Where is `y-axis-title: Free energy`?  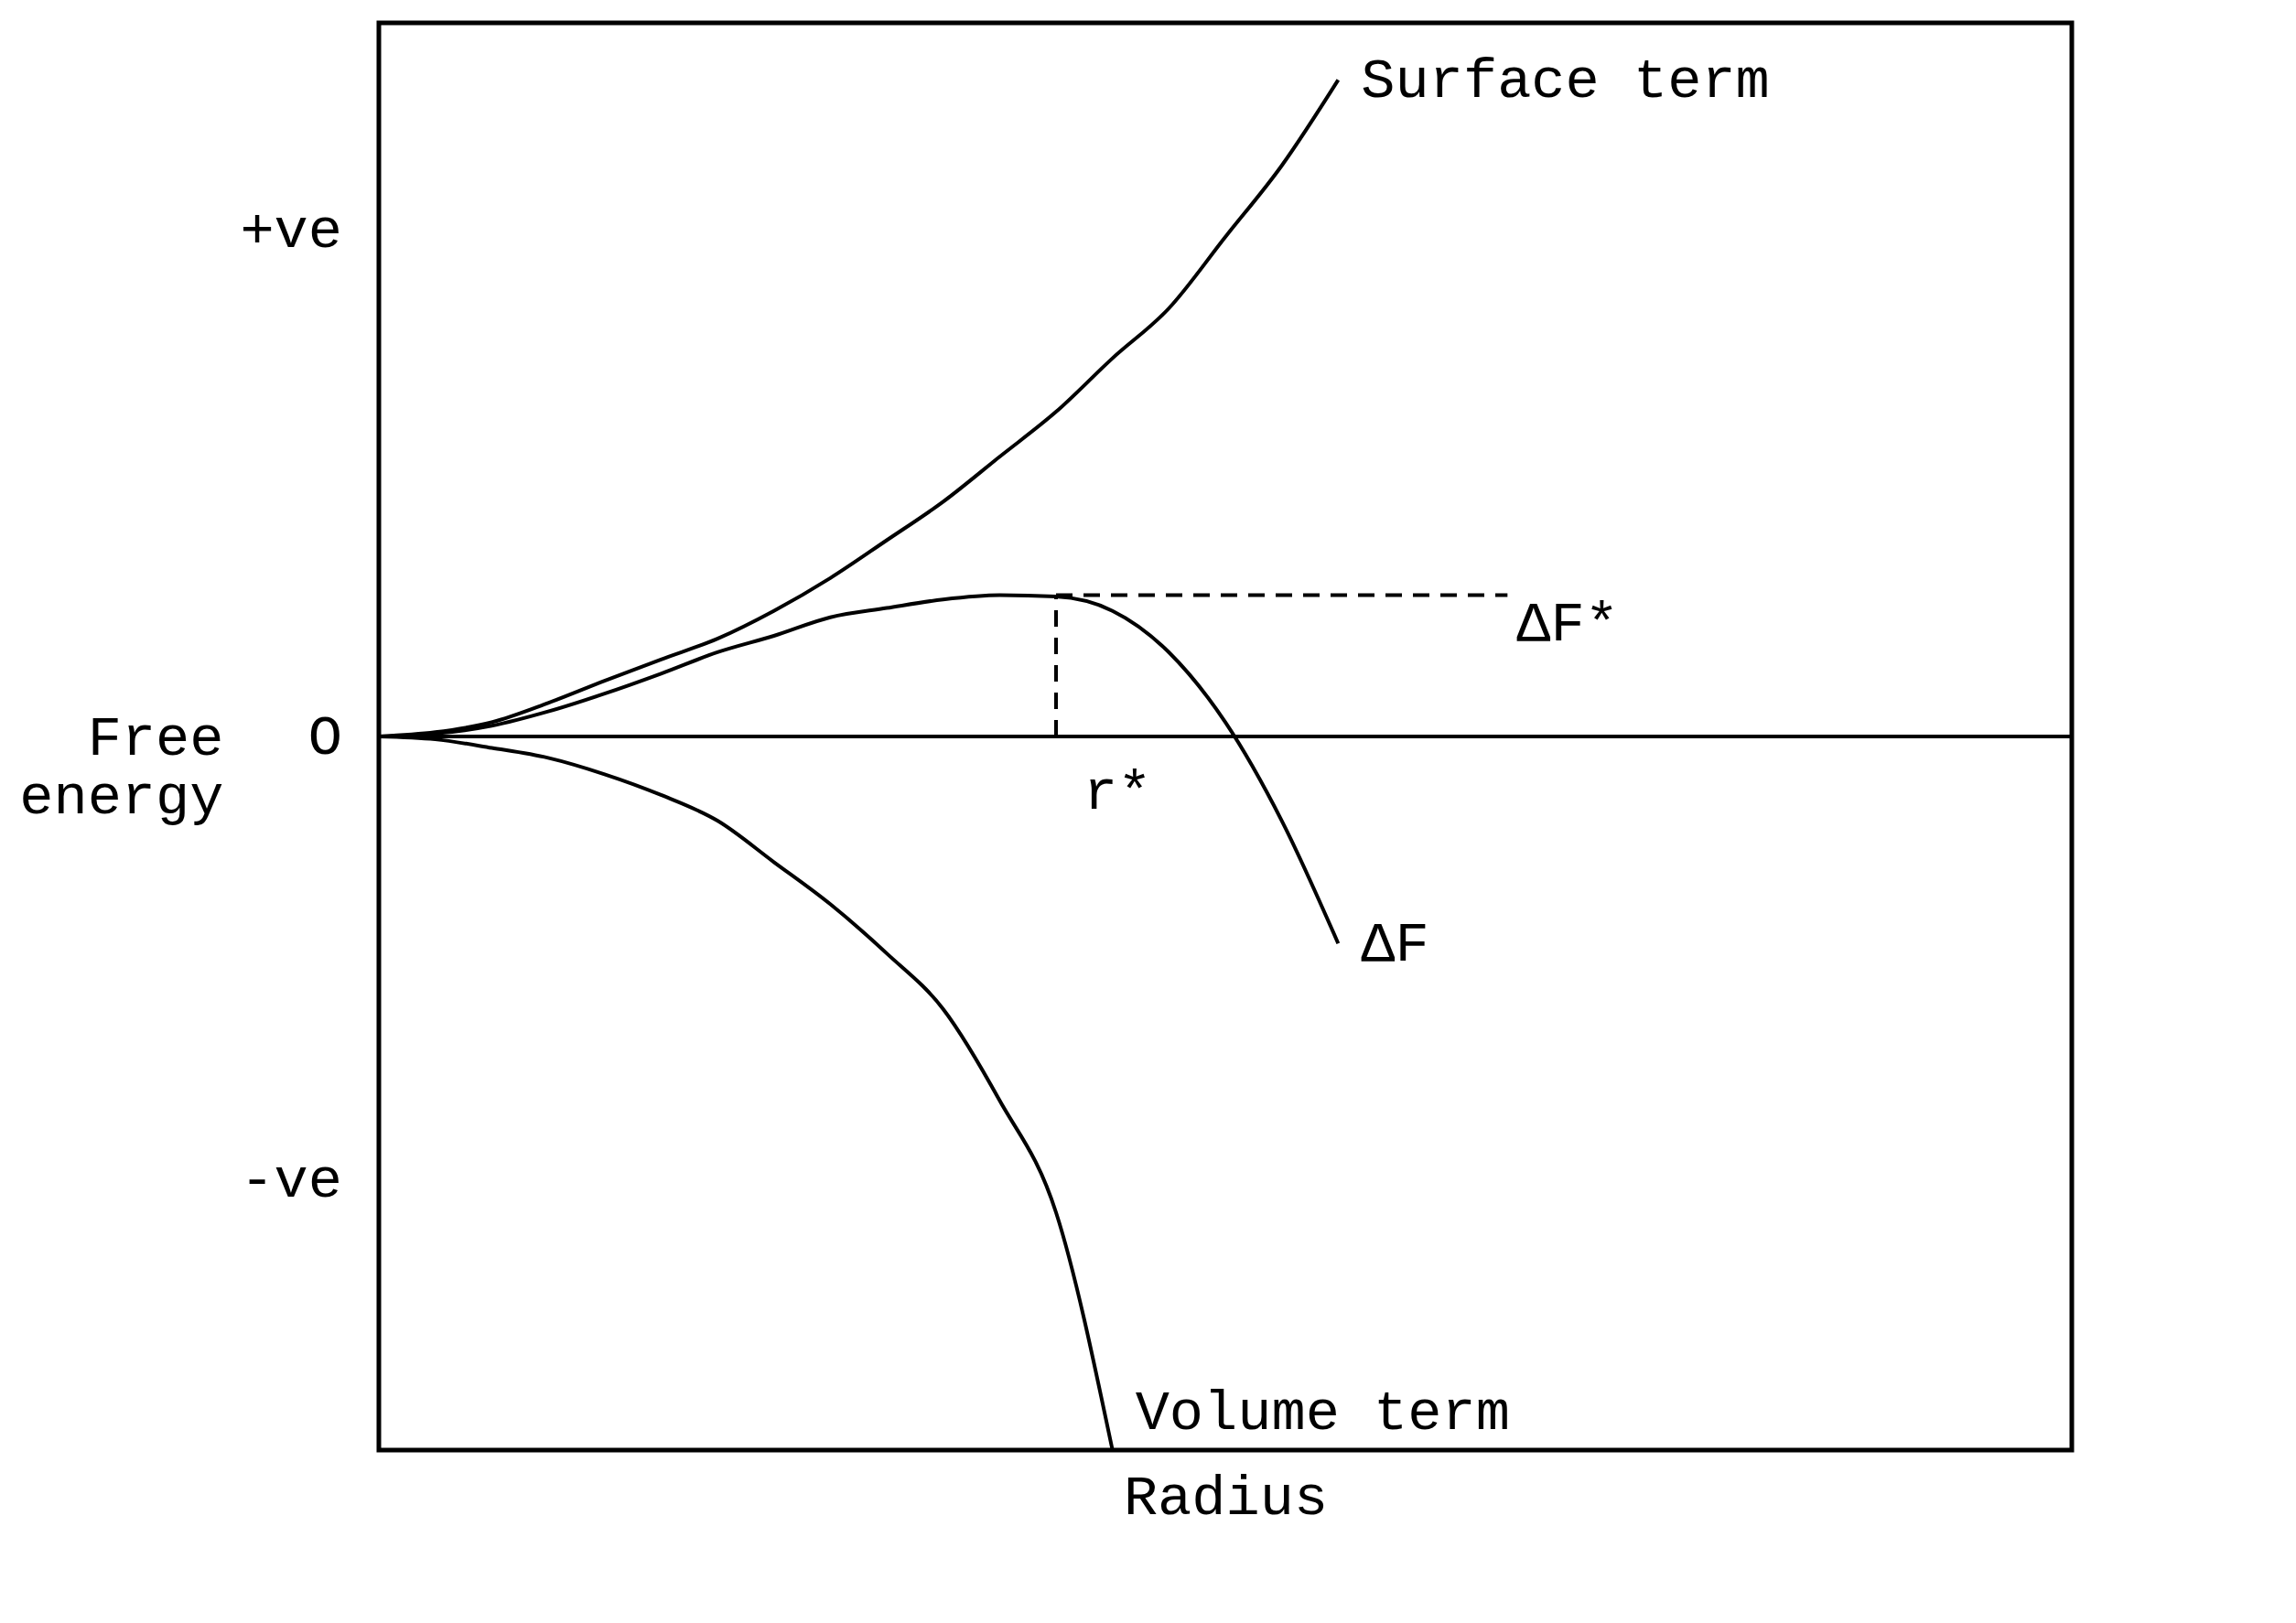
y-axis-title: Free energy is located at coordinates (122, 768).